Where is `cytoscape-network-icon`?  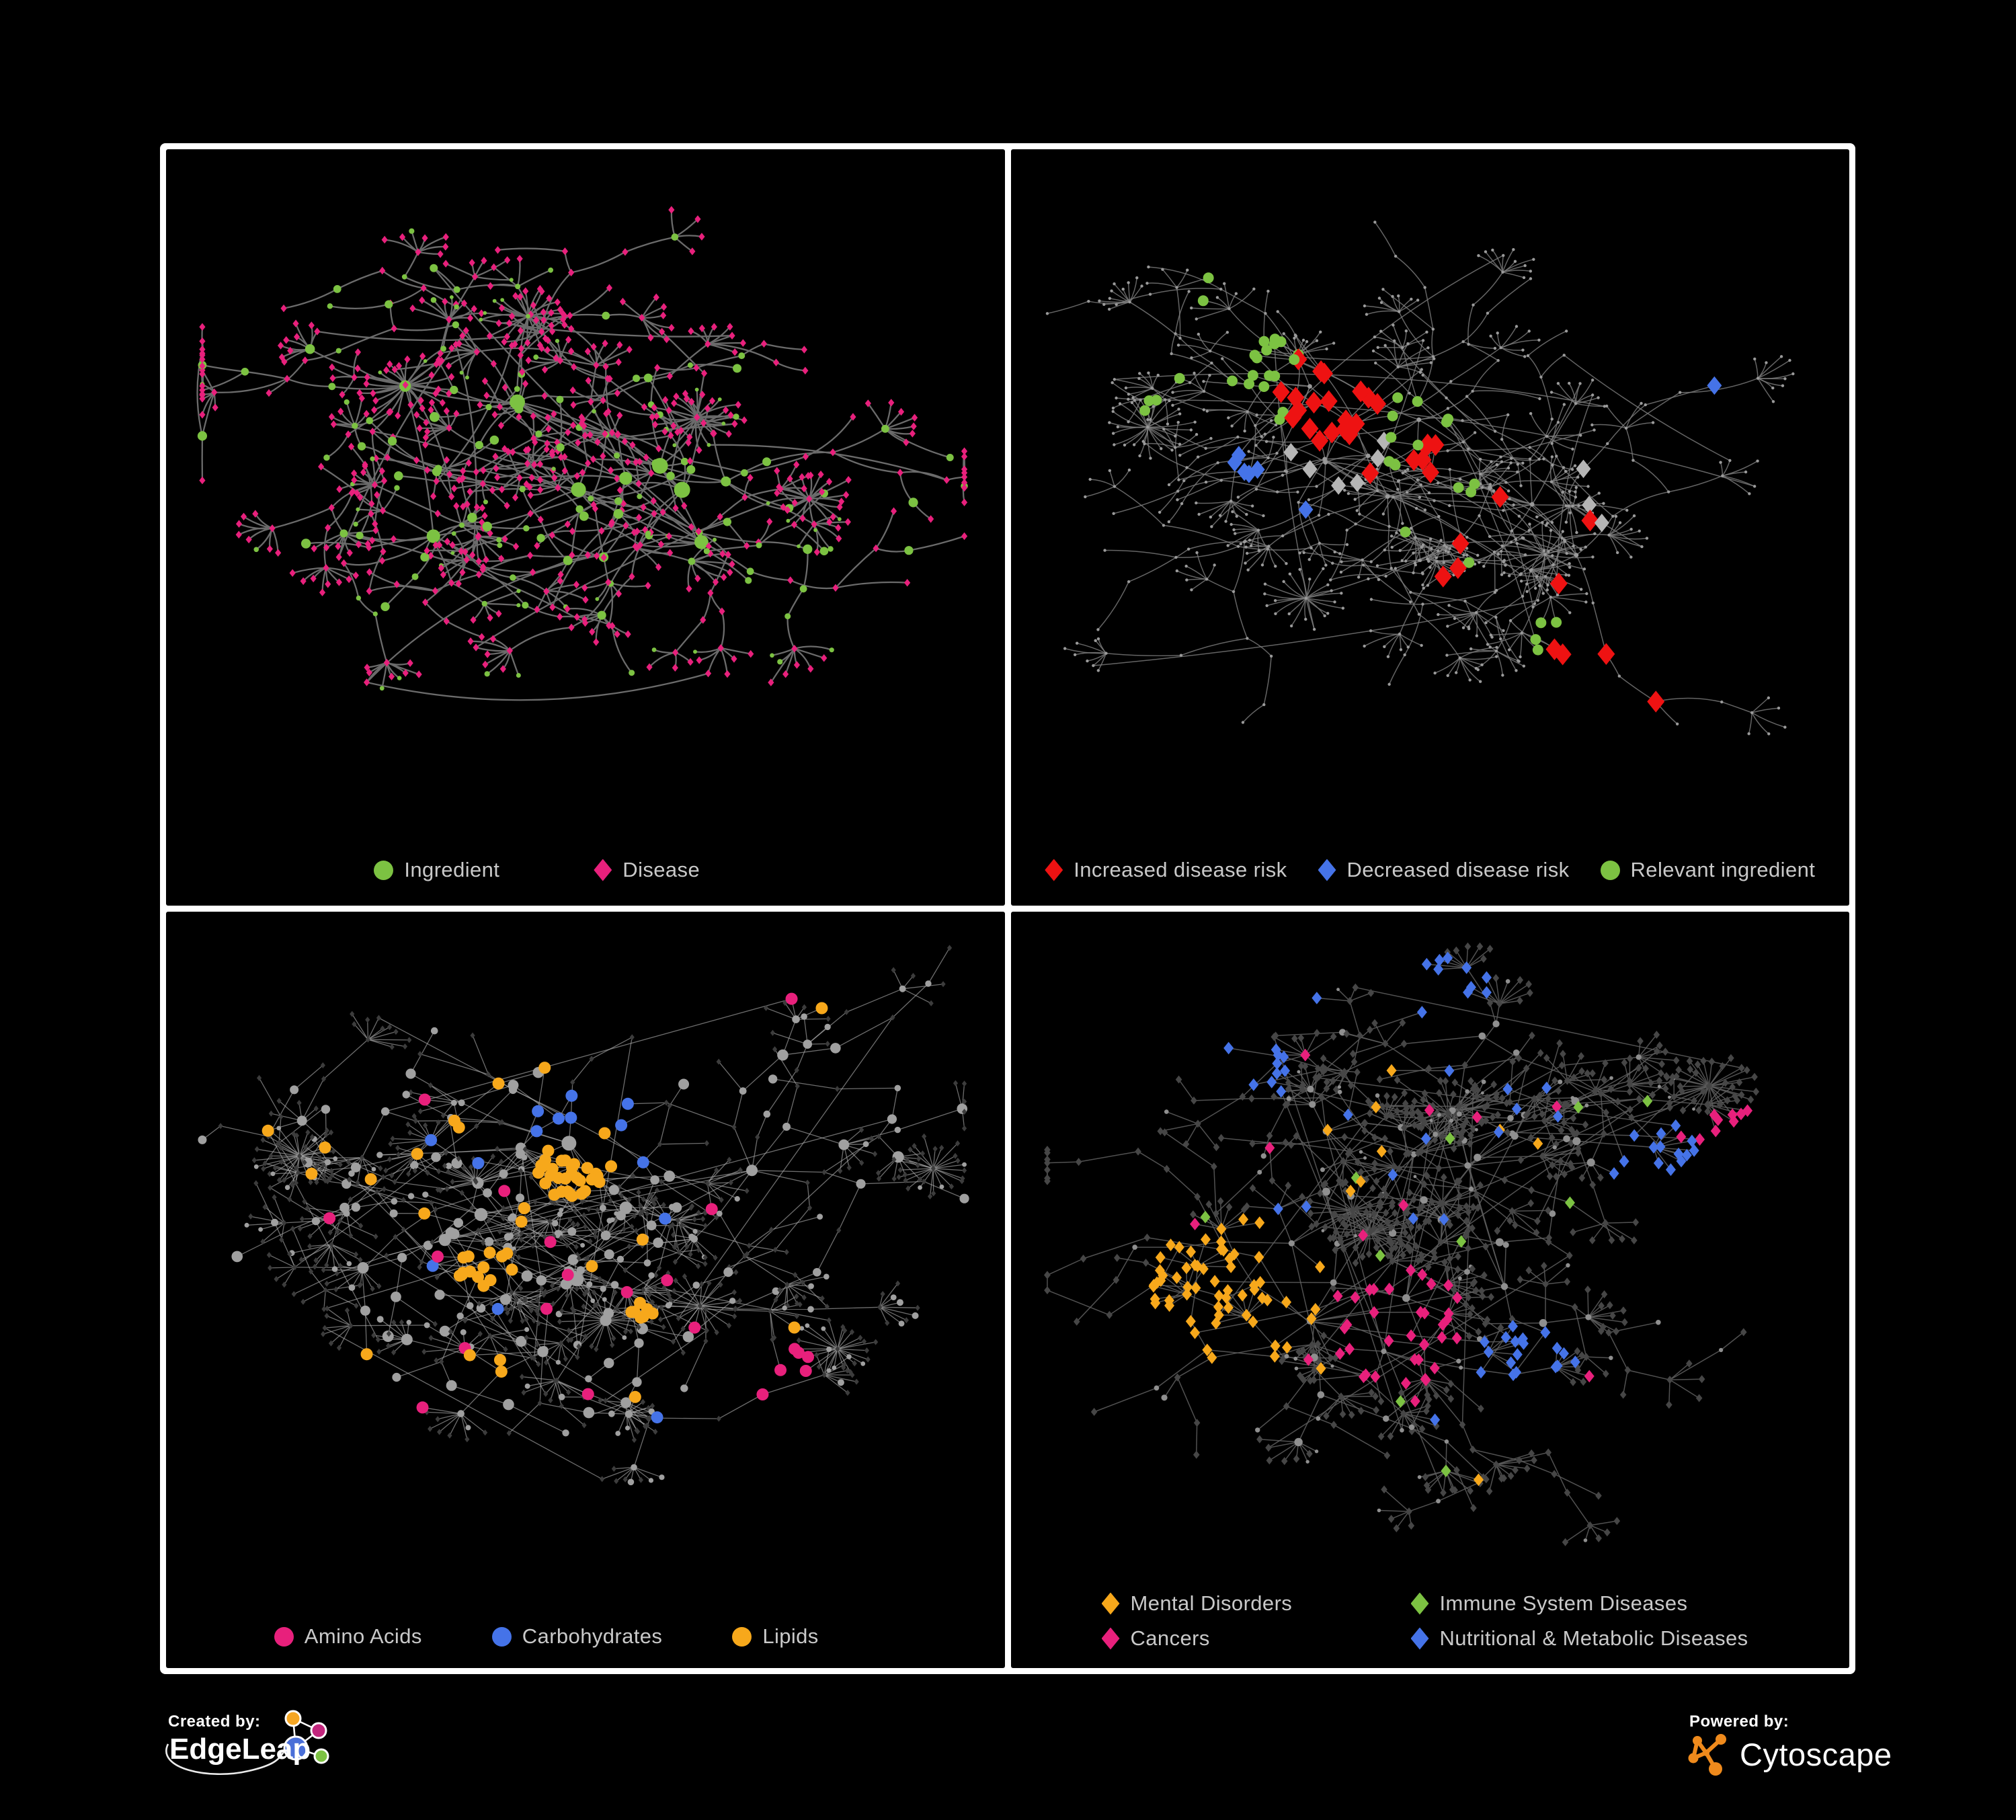
cytoscape-network-icon is located at coordinates (1707, 1755).